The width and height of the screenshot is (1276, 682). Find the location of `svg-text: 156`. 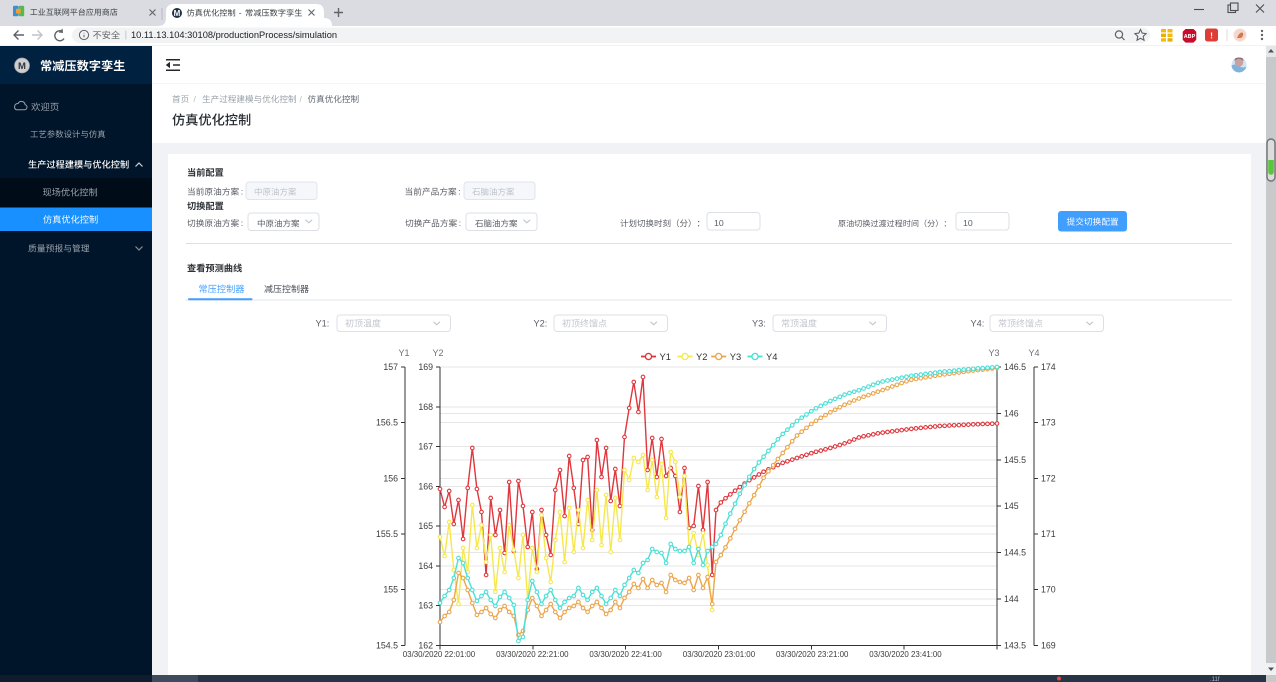

svg-text: 156 is located at coordinates (390, 478).